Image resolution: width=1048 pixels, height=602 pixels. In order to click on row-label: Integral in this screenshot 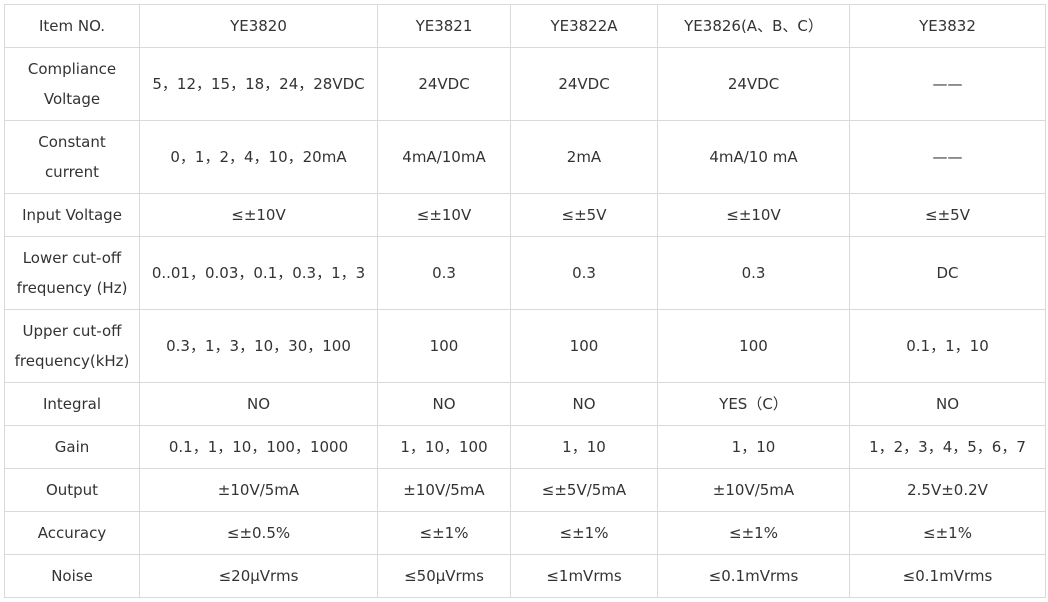, I will do `click(72, 404)`.